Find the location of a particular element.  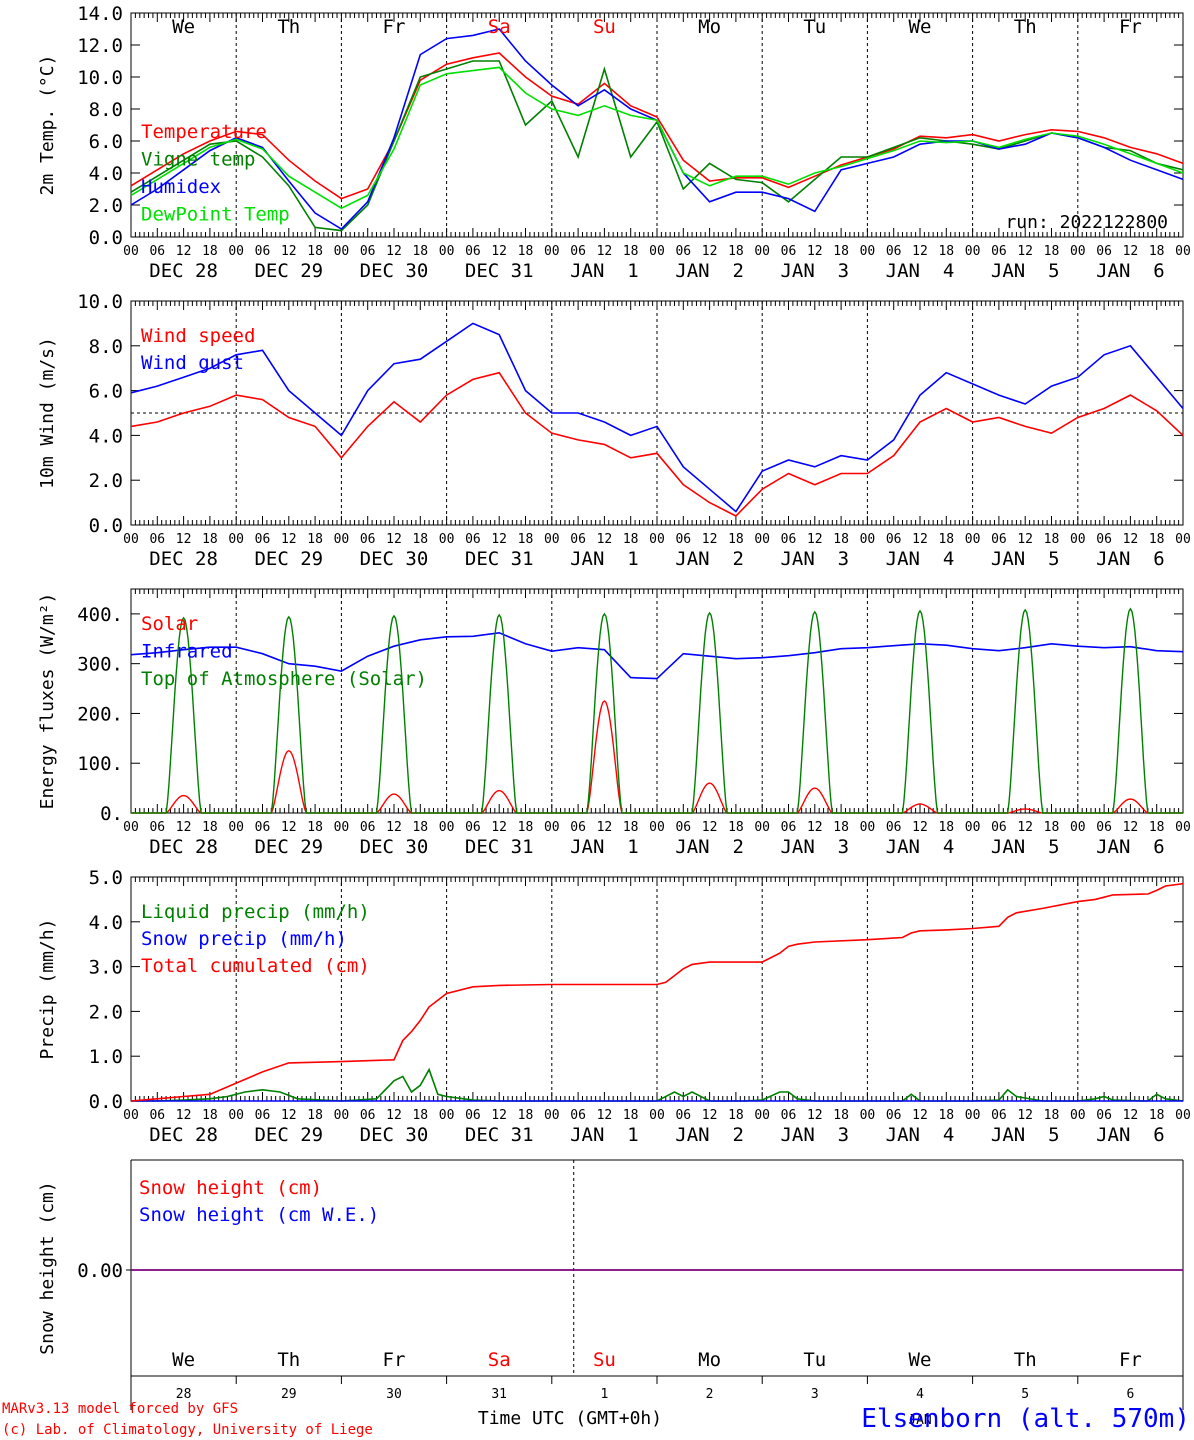

weekday-label: Fr is located at coordinates (1130, 1360).